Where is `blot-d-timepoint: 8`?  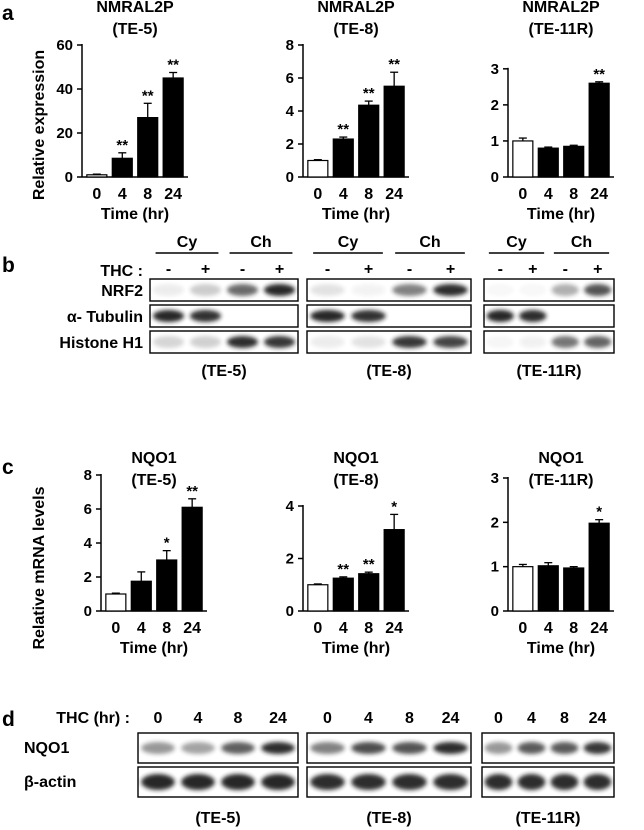
blot-d-timepoint: 8 is located at coordinates (409, 718).